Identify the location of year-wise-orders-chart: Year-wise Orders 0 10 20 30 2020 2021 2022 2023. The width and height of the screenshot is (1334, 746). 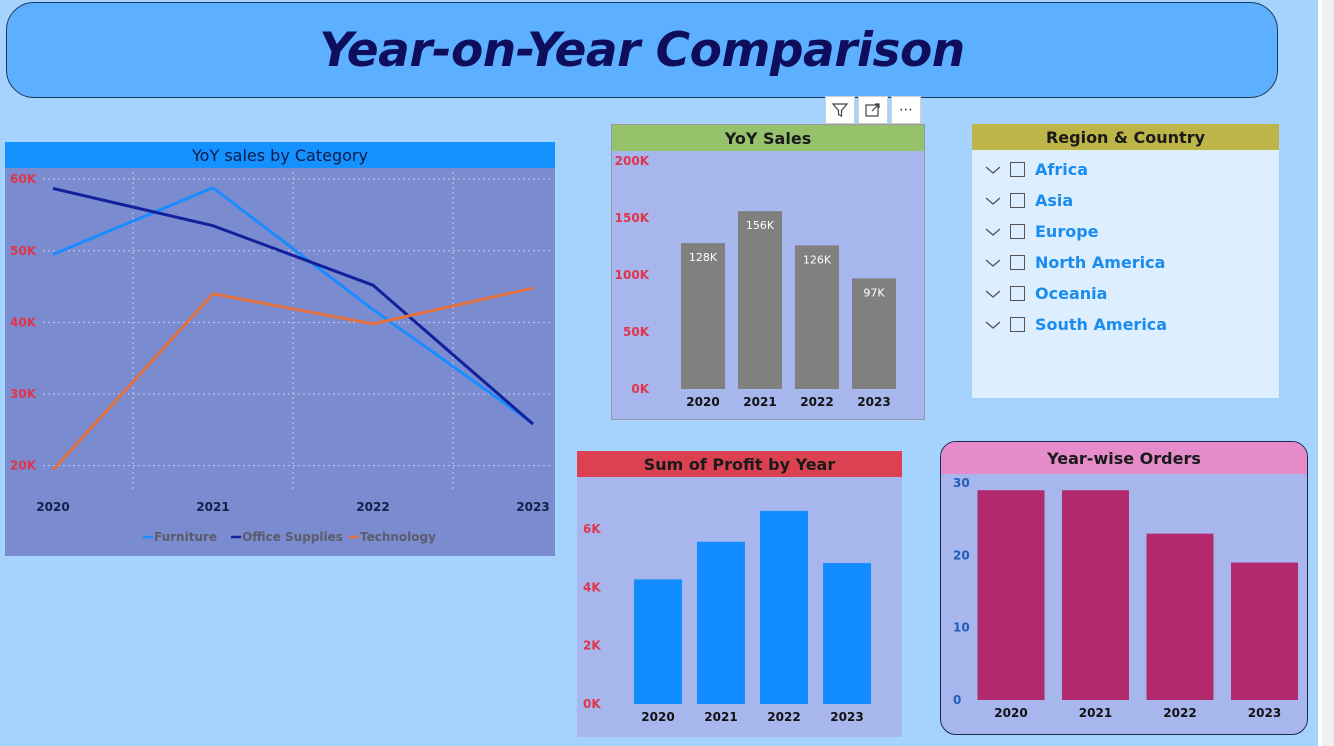
(1124, 588).